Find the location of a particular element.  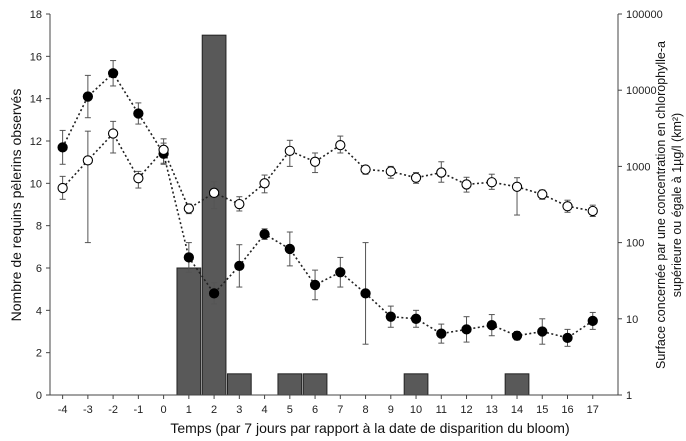

y-left-tick-label: 16 is located at coordinates (36, 57).